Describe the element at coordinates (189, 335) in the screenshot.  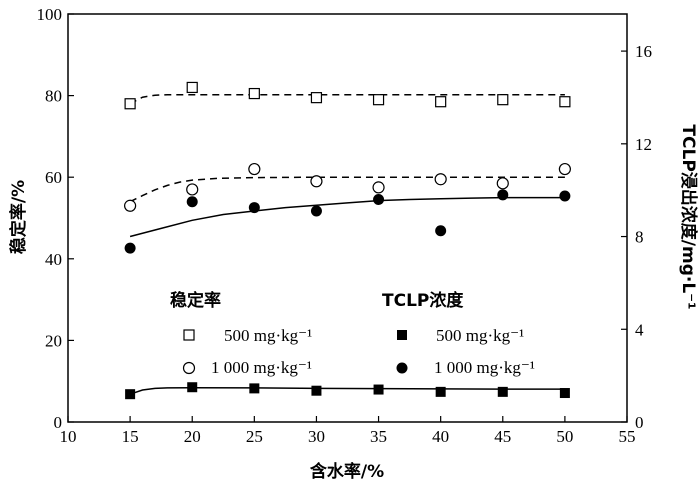
I see `legend-marker-open-square` at that location.